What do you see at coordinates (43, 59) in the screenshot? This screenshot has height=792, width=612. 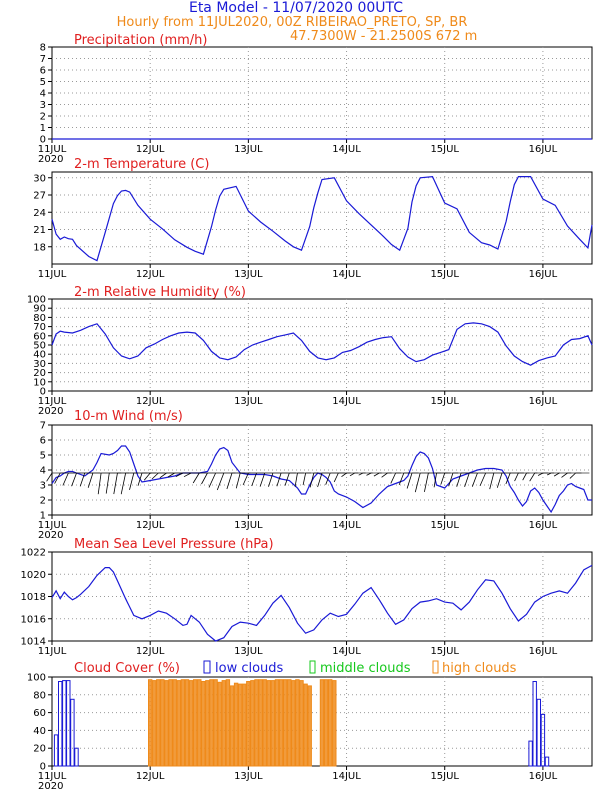 I see `y-tick-label: 7` at bounding box center [43, 59].